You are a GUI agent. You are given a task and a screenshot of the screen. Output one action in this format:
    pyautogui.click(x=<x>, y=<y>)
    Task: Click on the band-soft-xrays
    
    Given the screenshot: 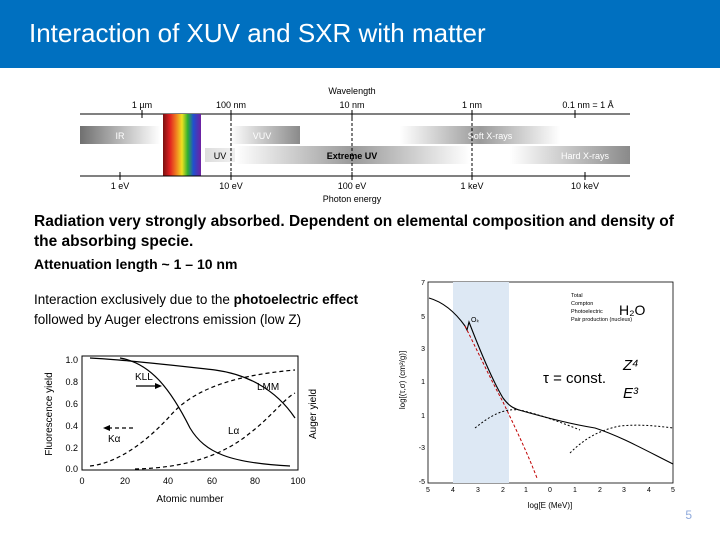 What is the action you would take?
    pyautogui.click(x=480, y=135)
    